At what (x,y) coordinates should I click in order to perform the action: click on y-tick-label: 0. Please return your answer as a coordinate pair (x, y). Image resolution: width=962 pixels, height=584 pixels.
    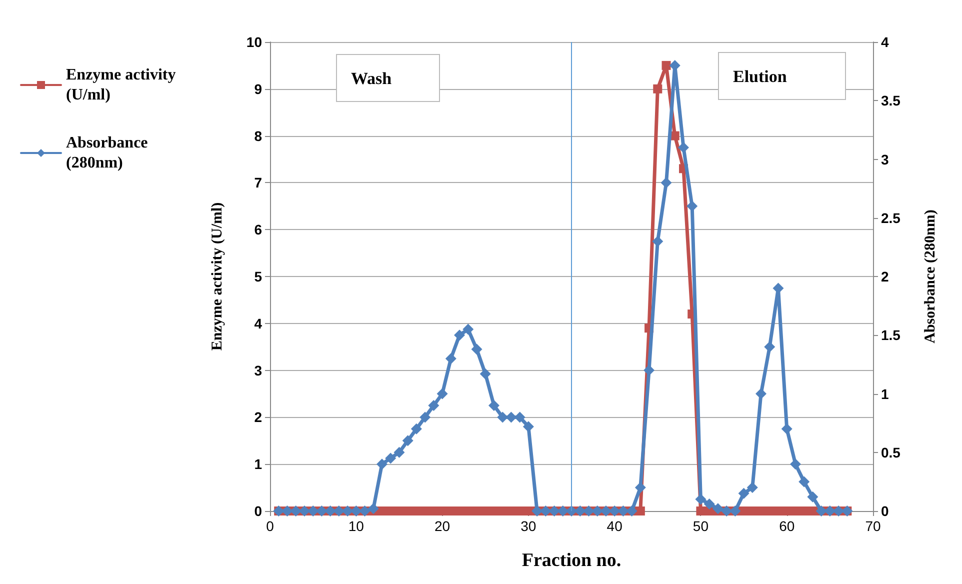
    Looking at the image, I should click on (258, 511).